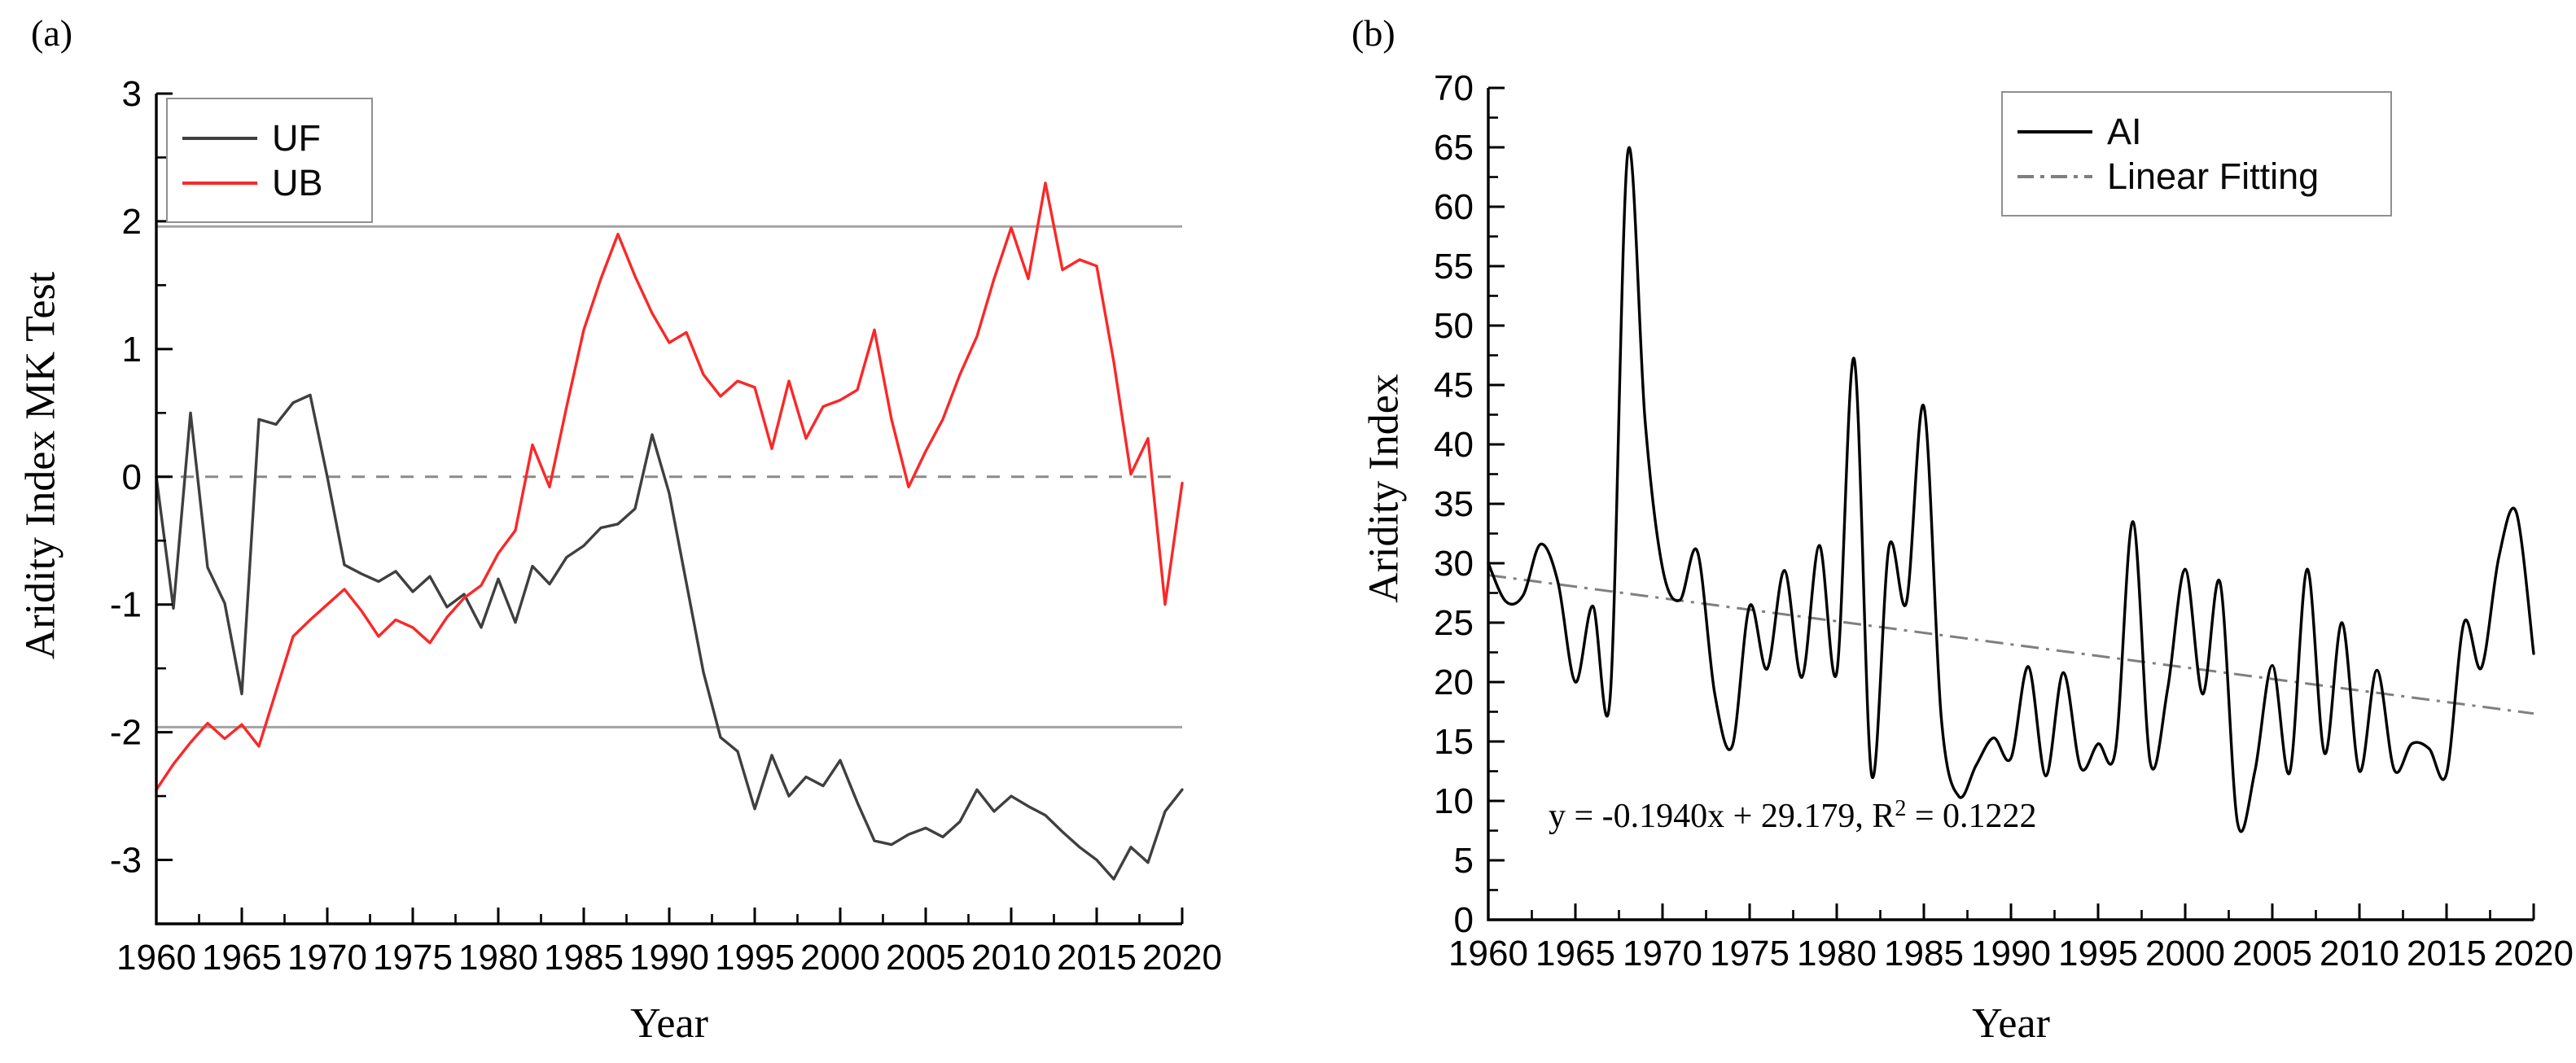  I want to click on y-tick-label: 70, so click(1454, 88).